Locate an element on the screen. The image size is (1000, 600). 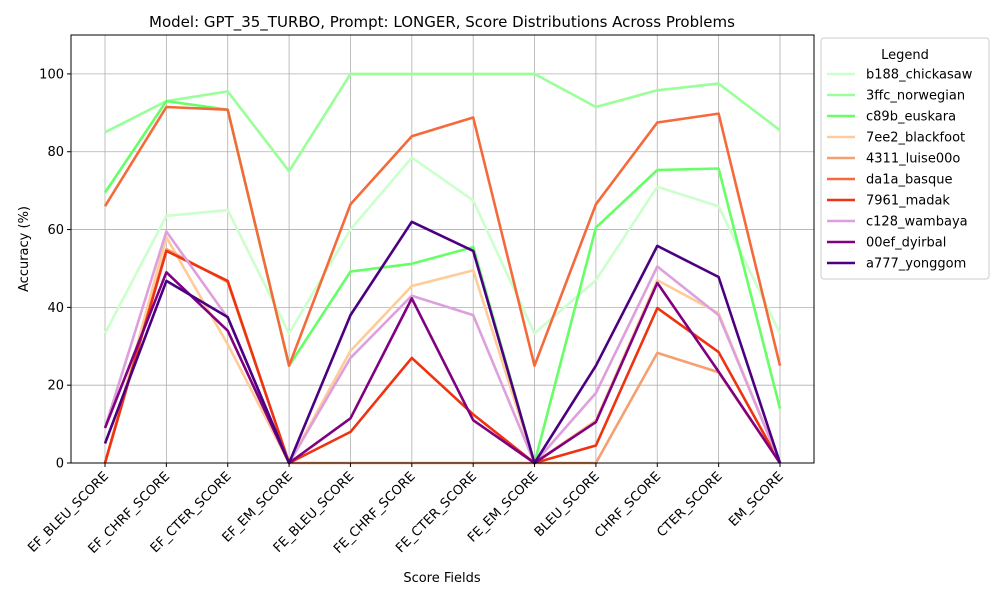
legend-entry-label: 7ee2_blackfoot is located at coordinates (915, 138).